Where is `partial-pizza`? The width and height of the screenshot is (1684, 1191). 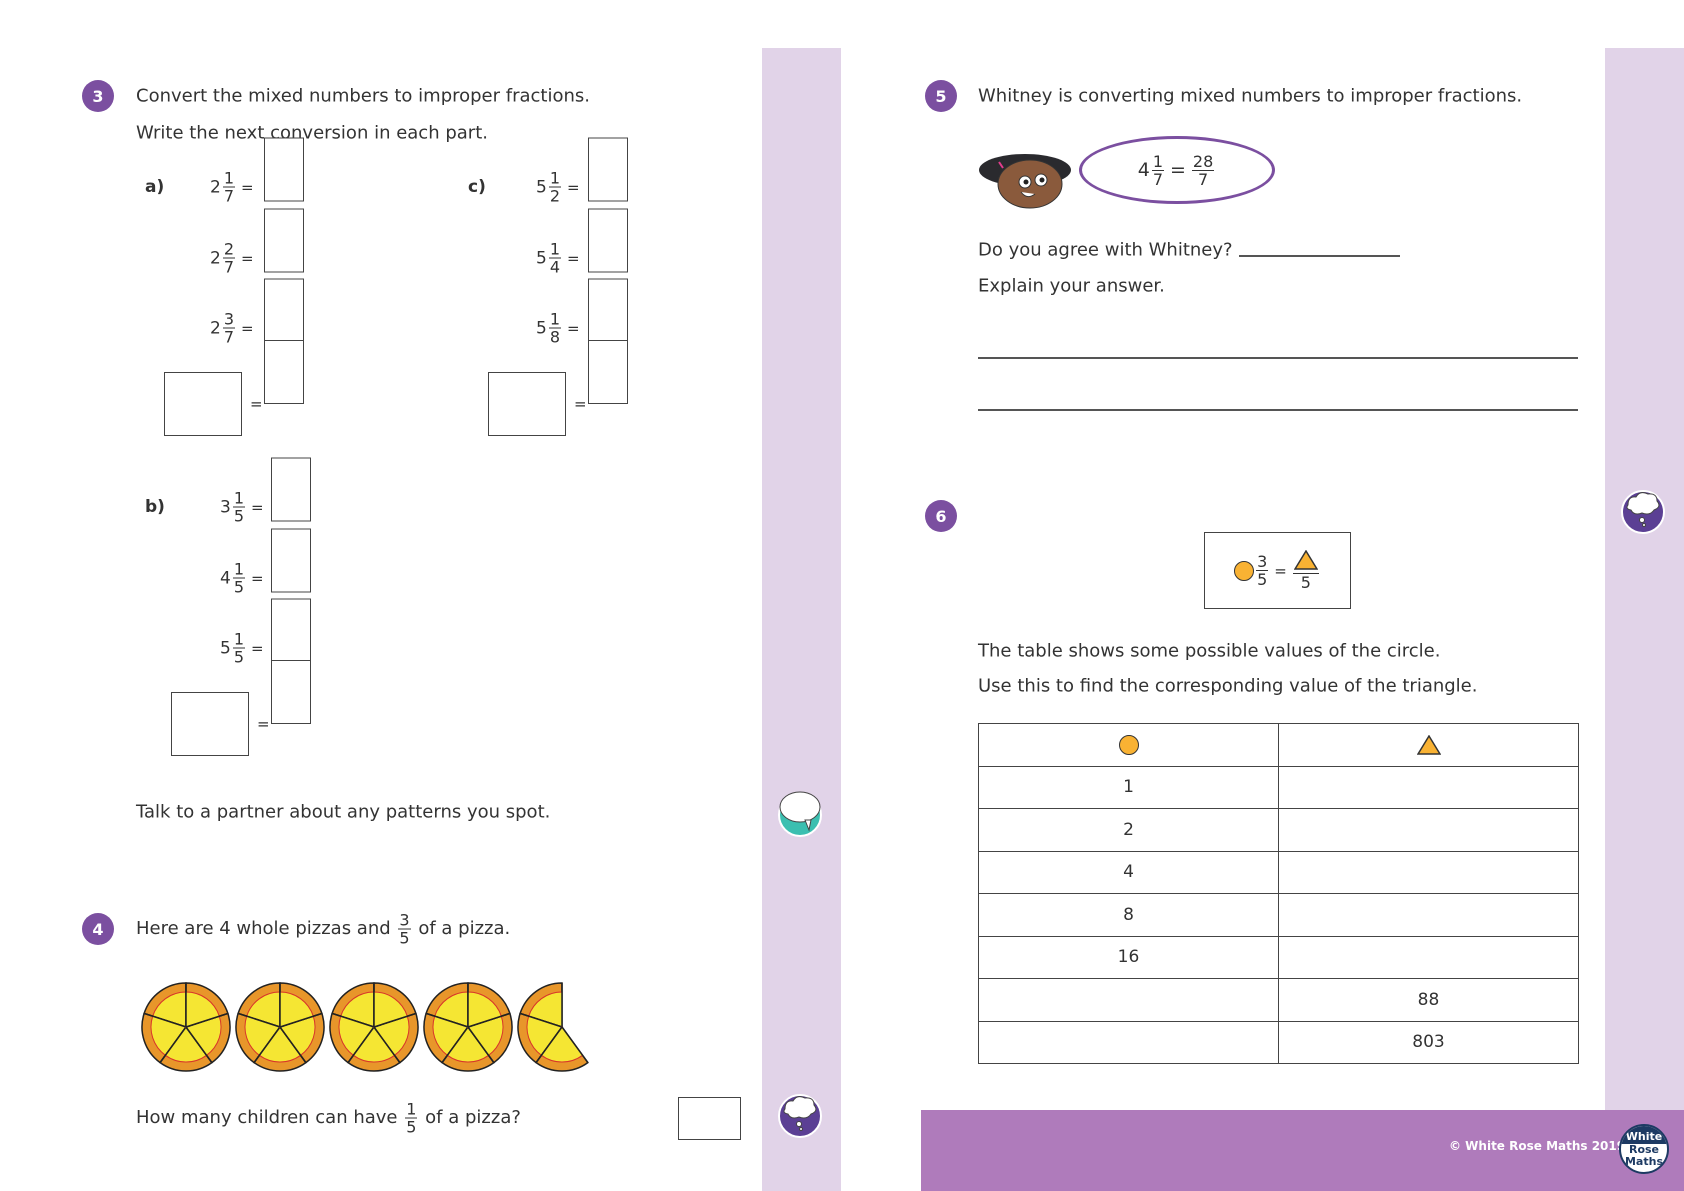
partial-pizza is located at coordinates (553, 1027).